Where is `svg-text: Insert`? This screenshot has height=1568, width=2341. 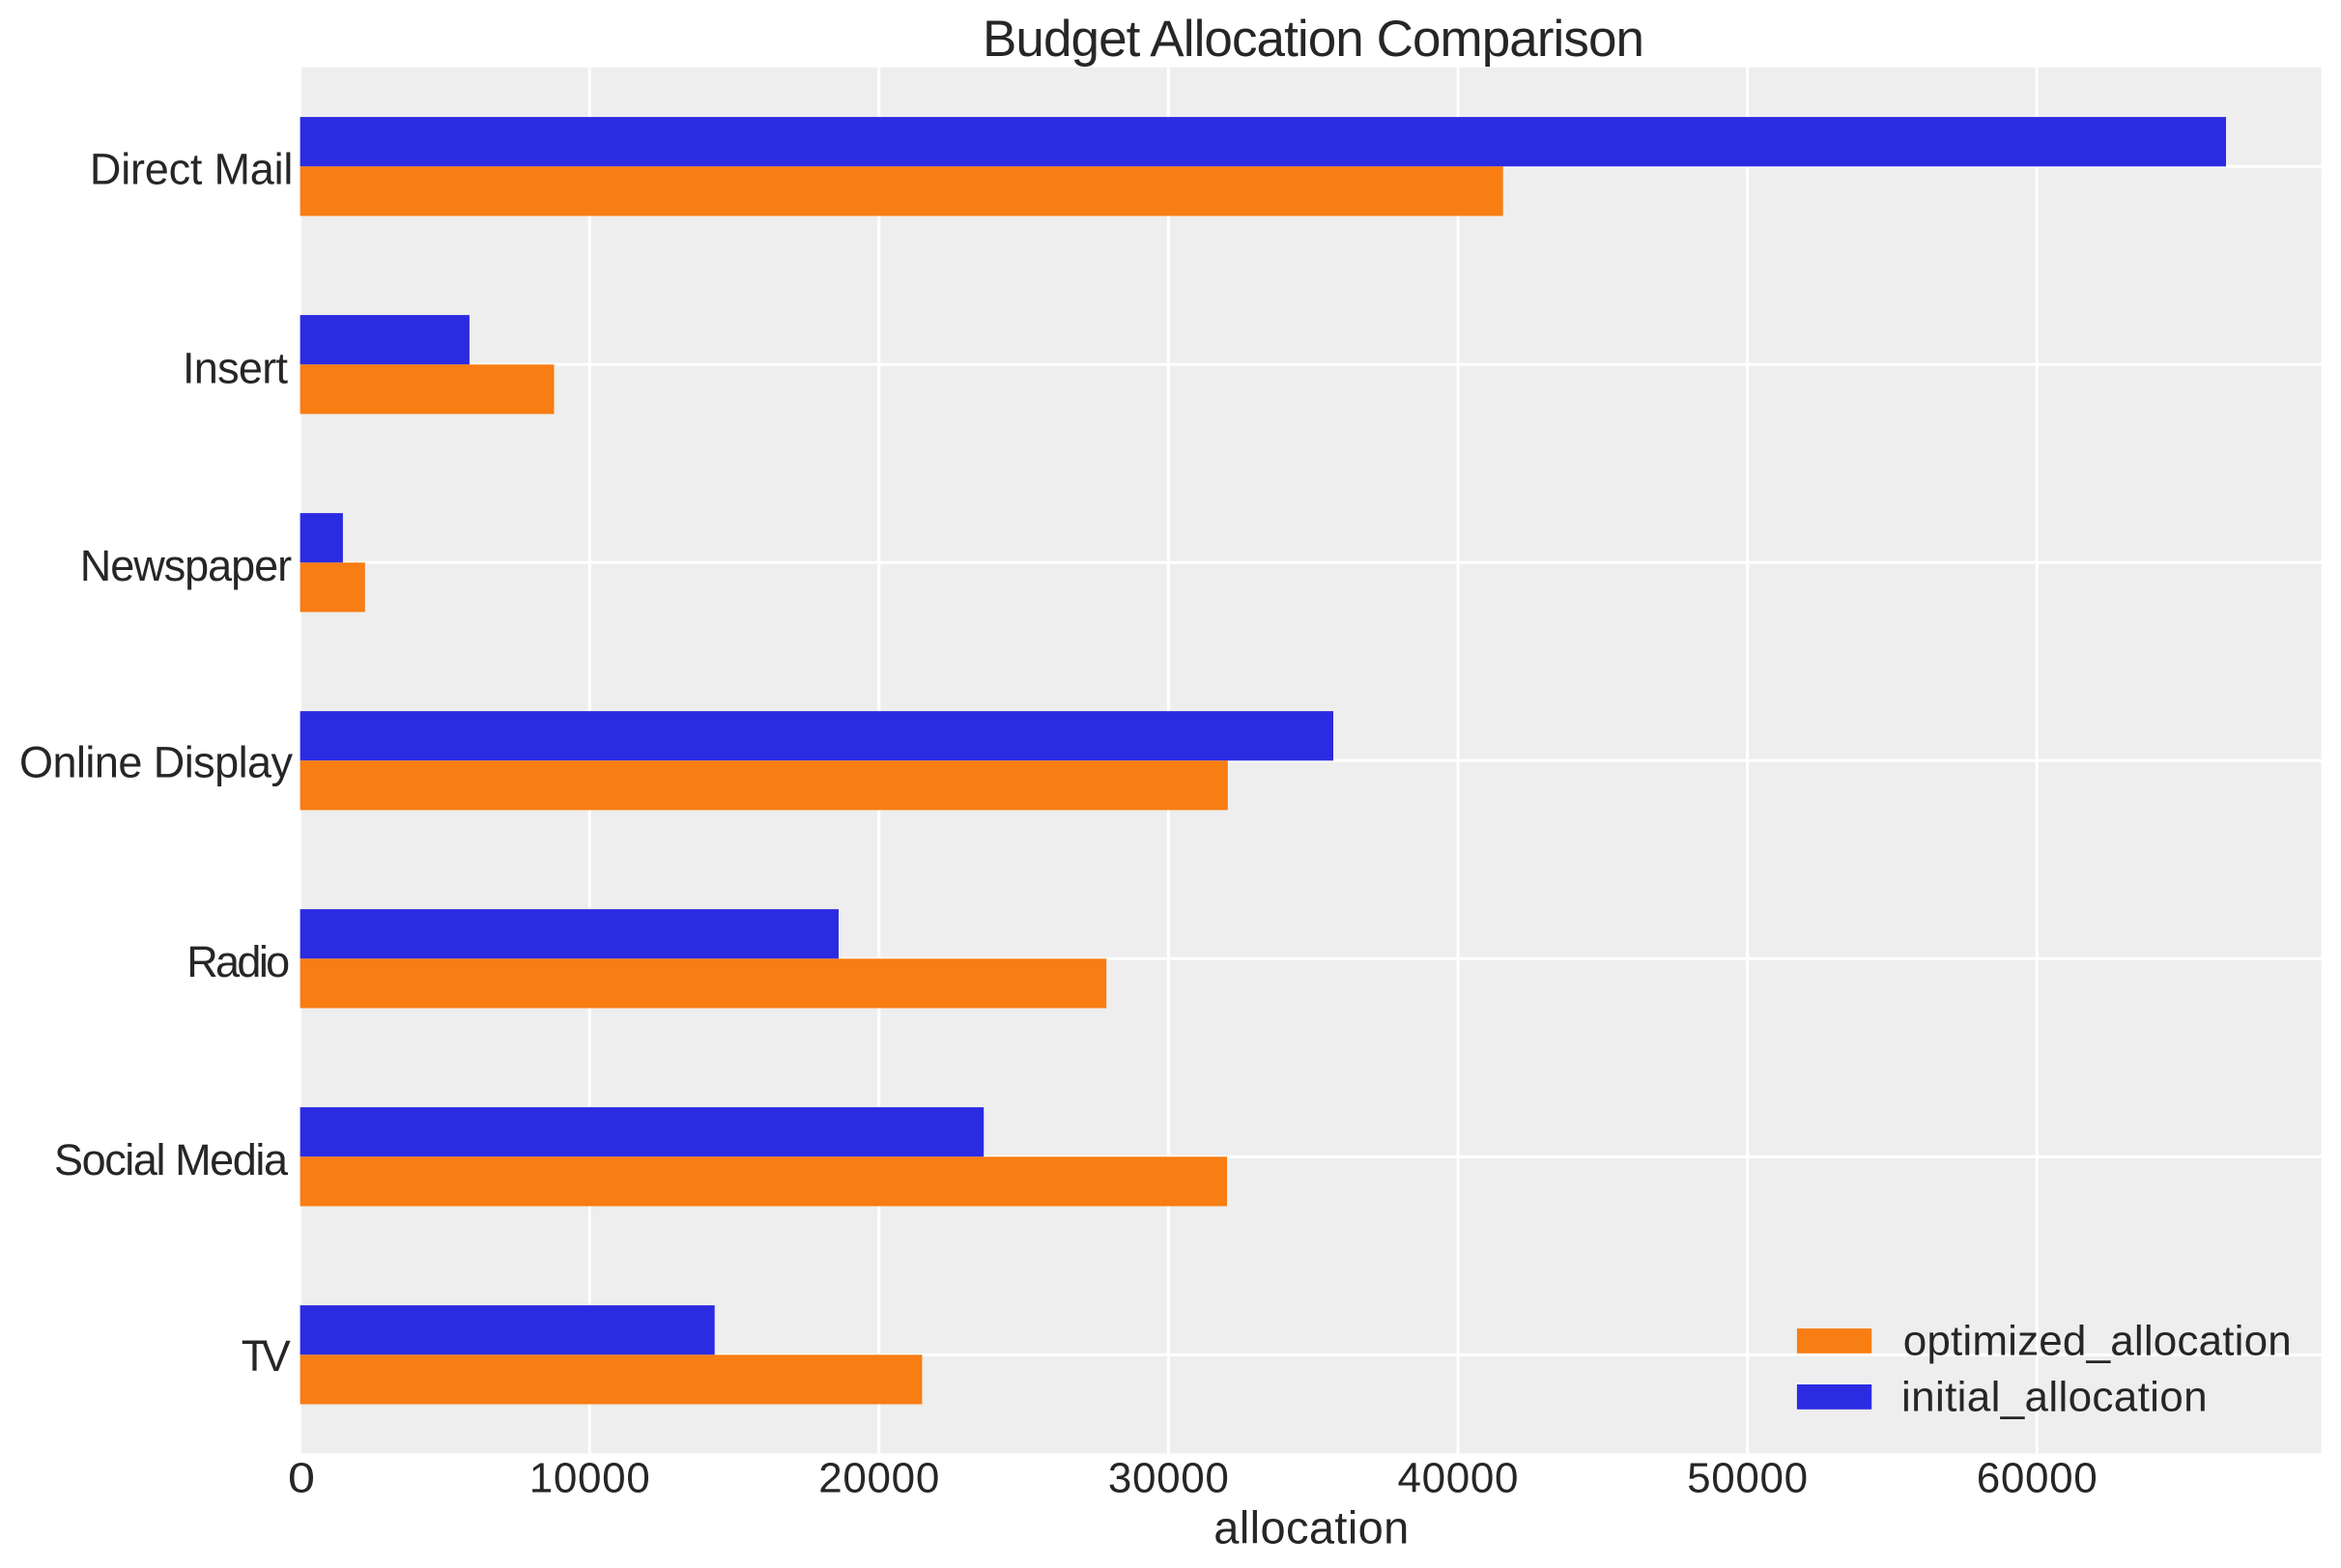
svg-text: Insert is located at coordinates (236, 368).